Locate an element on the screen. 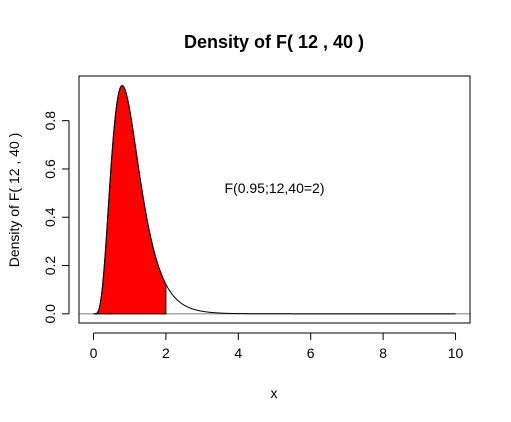  y-tick-label: 0.4 is located at coordinates (50, 217).